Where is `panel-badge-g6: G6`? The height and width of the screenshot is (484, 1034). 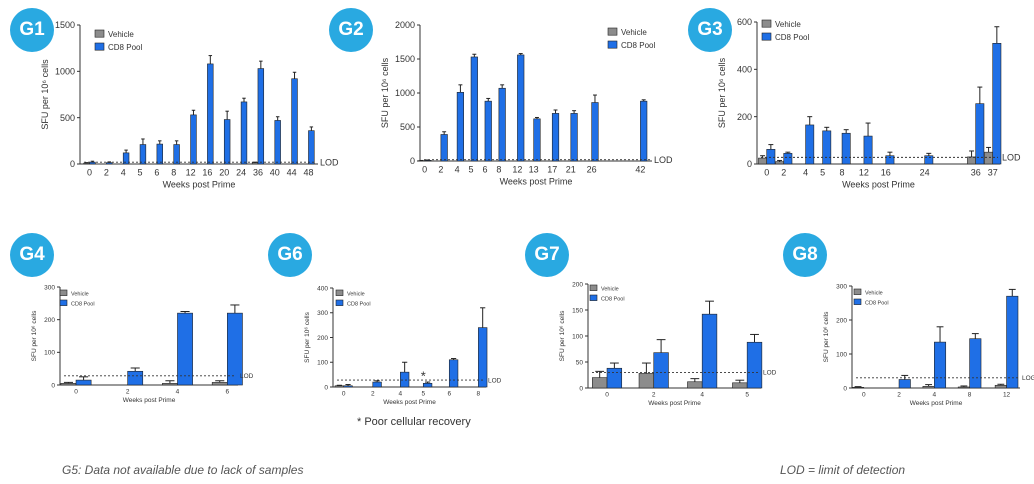 panel-badge-g6: G6 is located at coordinates (290, 255).